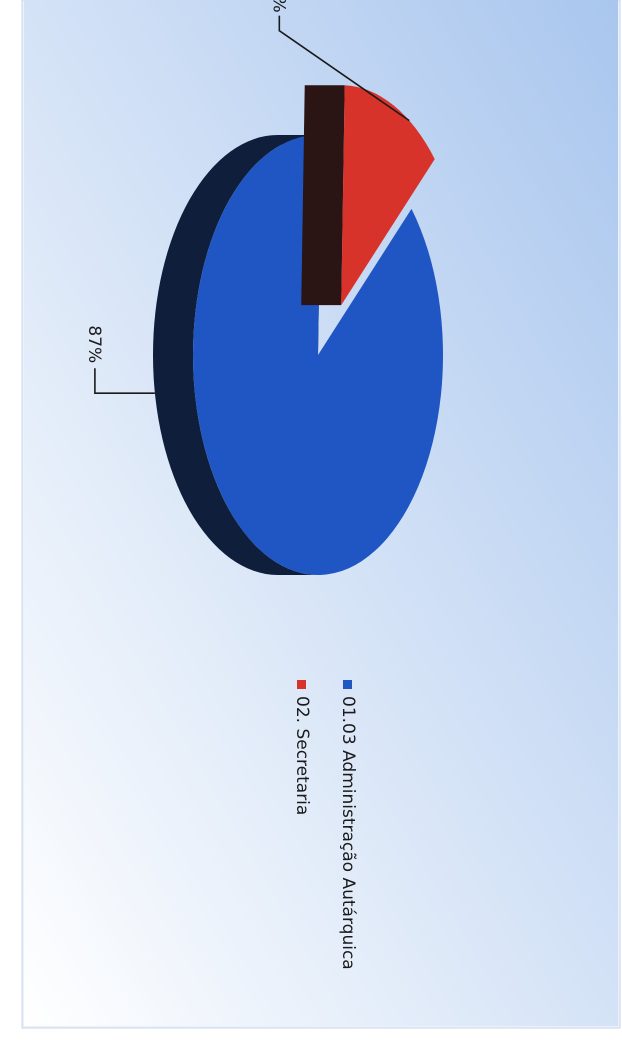 Image resolution: width=622 pixels, height=1047 pixels. I want to click on data-label-secretaria: 13%, so click(278, 6).